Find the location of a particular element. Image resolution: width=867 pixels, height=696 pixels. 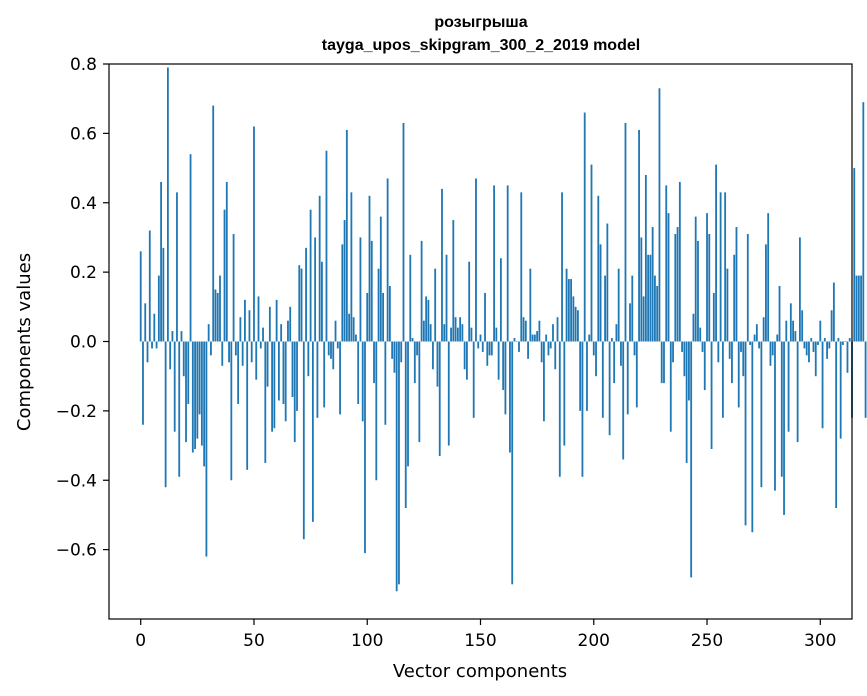

y-tick-label: 0.0 is located at coordinates (83, 343).